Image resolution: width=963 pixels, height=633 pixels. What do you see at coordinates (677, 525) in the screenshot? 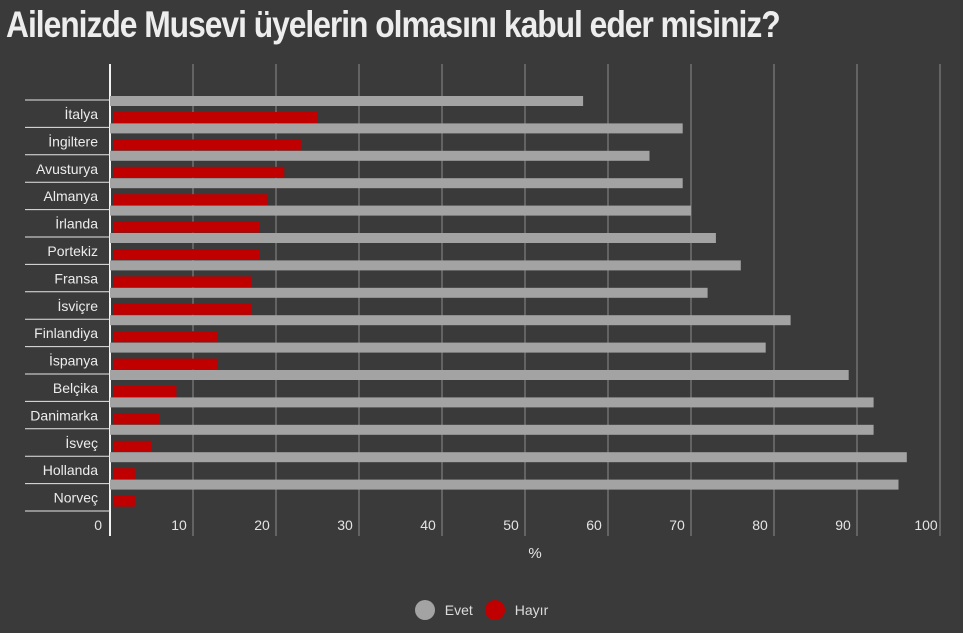
I see `x-tick-label: 70` at bounding box center [677, 525].